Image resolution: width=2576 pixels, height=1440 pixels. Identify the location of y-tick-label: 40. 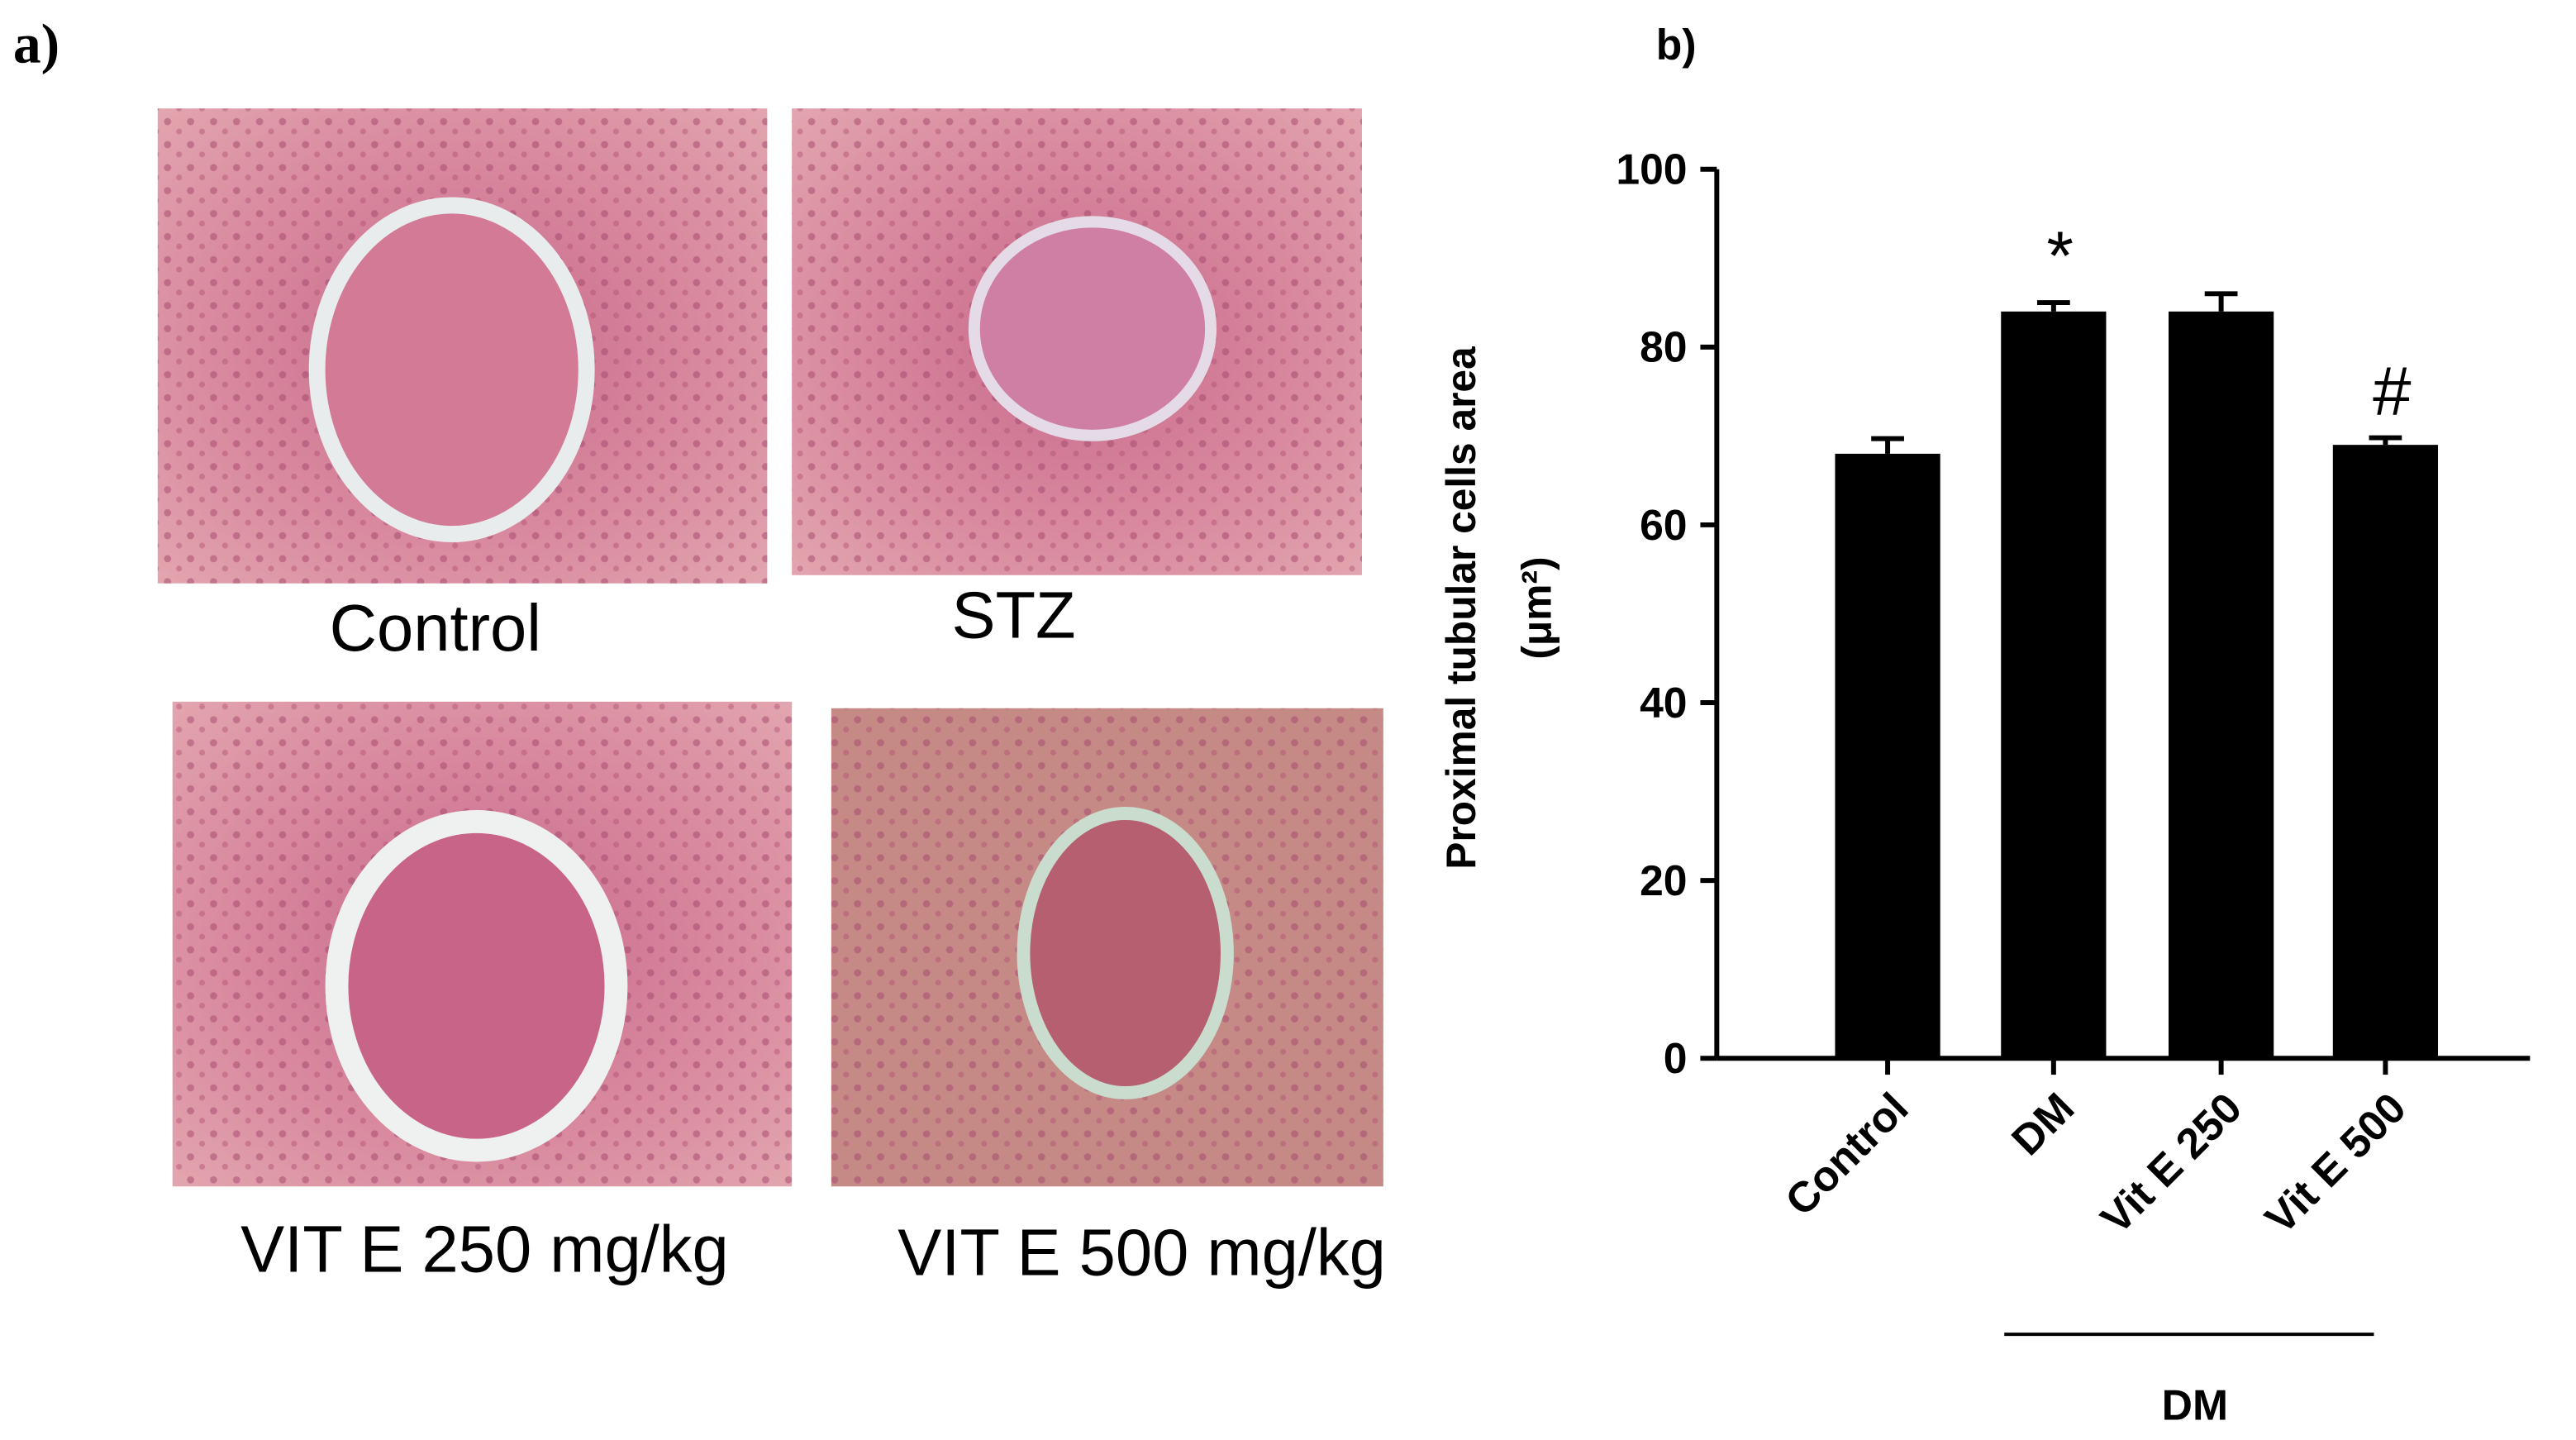
(1664, 703).